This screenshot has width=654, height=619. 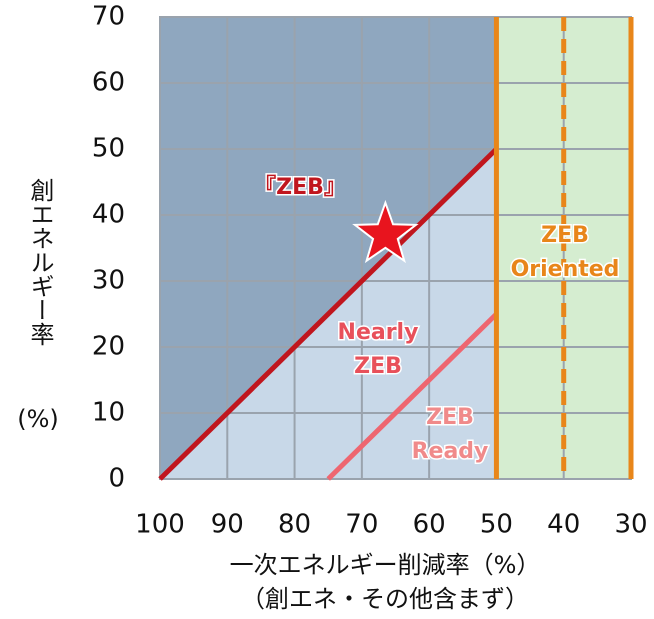 I want to click on y-tick-label: 10, so click(x=108, y=413).